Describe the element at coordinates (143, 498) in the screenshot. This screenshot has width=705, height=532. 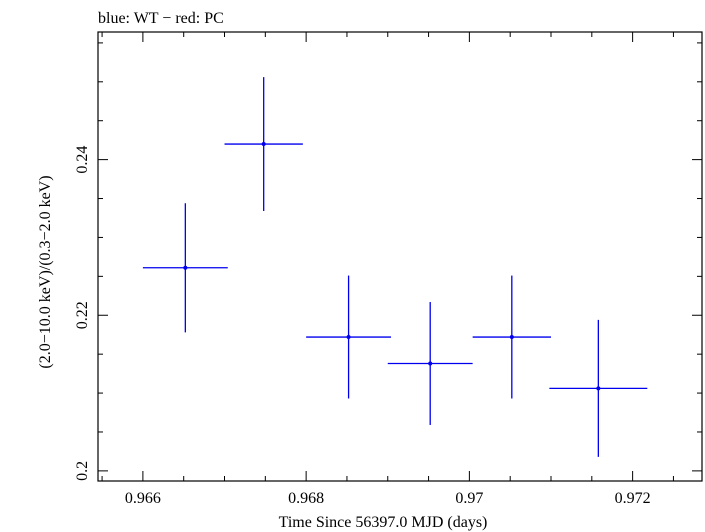
I see `x-tick-label: 0.966` at that location.